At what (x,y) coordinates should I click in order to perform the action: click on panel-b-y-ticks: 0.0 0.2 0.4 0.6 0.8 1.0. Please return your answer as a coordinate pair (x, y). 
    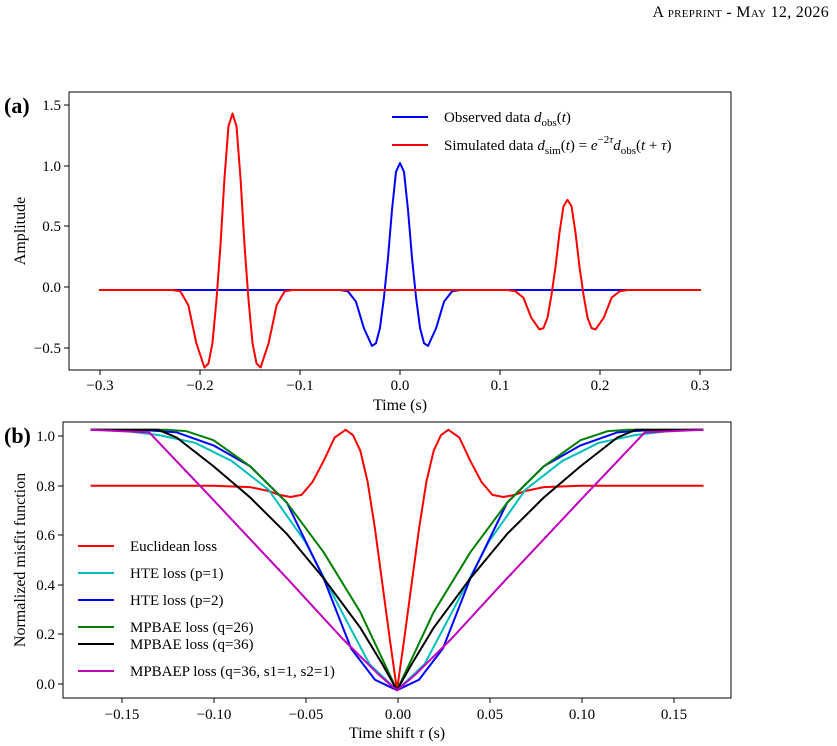
    Looking at the image, I should click on (49, 561).